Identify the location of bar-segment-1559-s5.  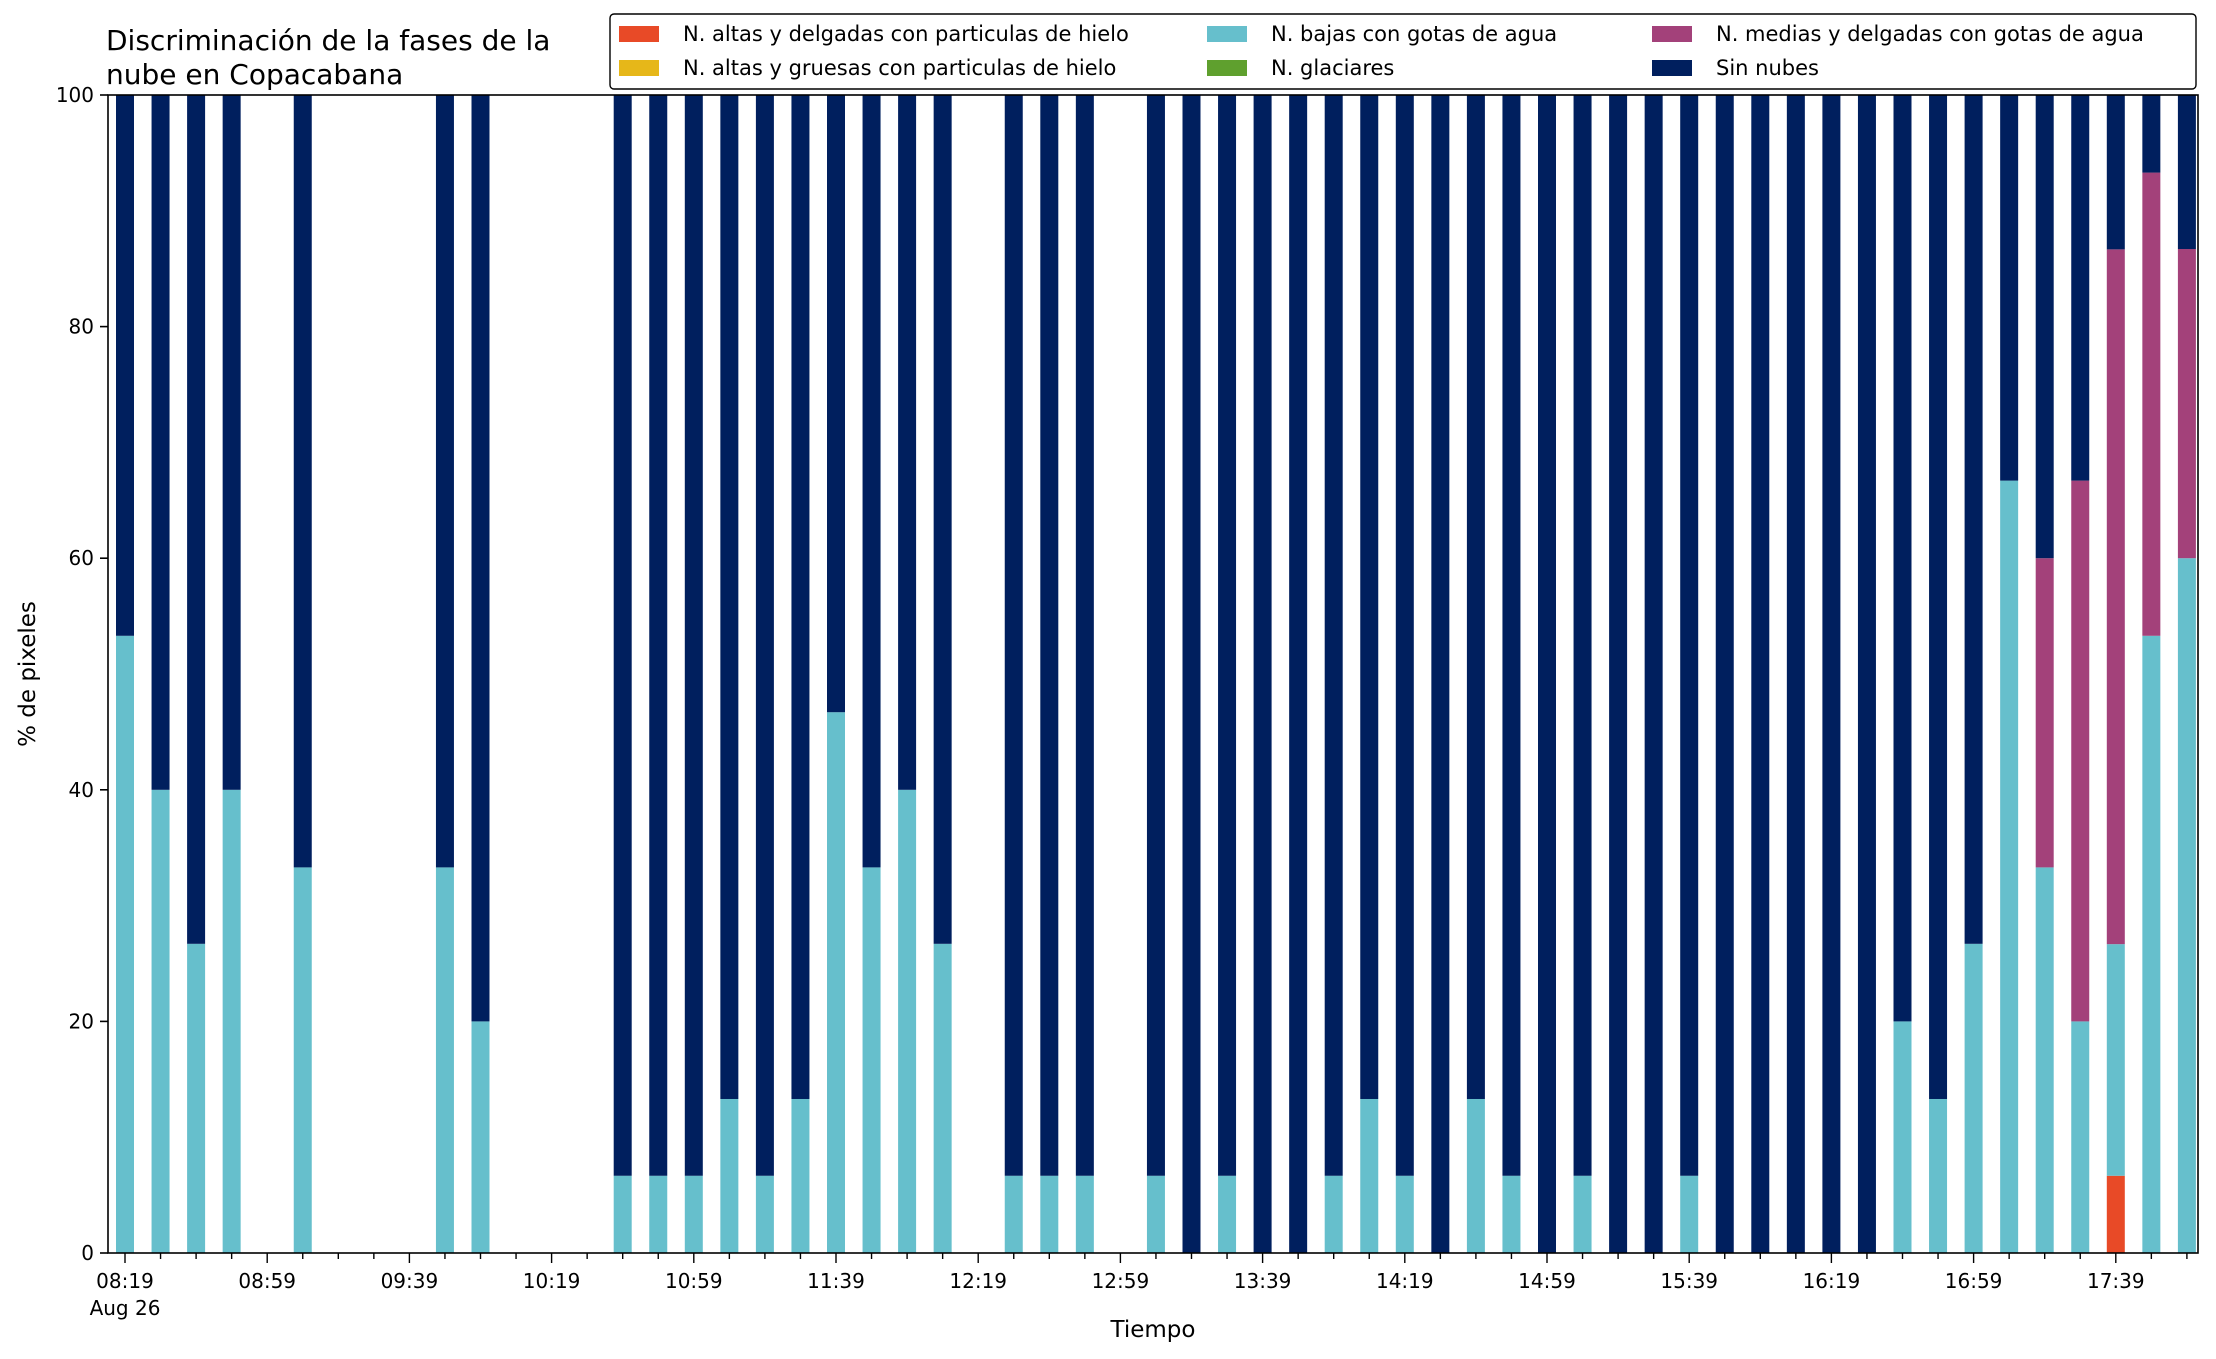
(1760, 674).